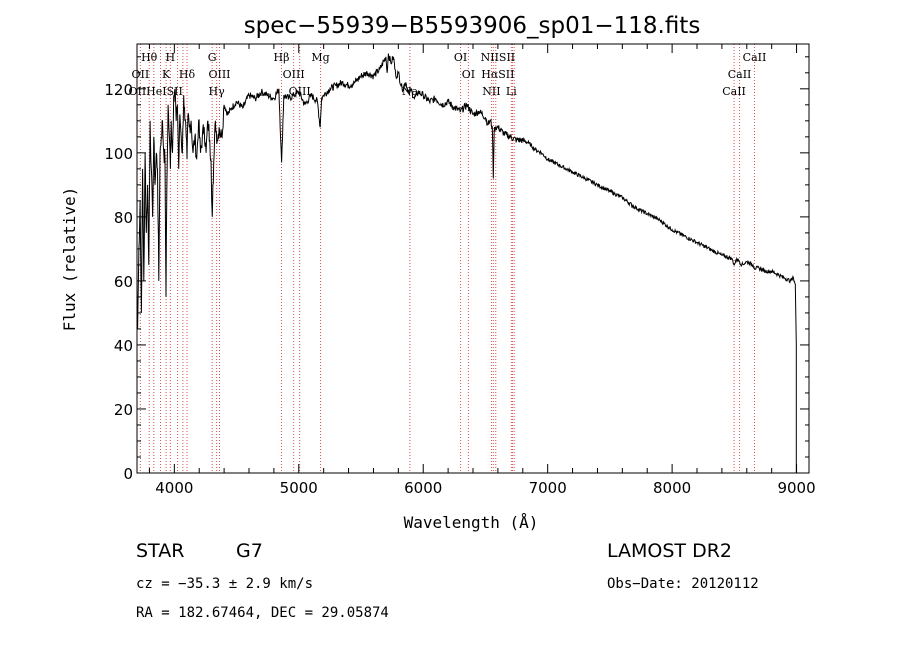 This screenshot has height=650, width=900. I want to click on y-tick-label: 80, so click(123, 218).